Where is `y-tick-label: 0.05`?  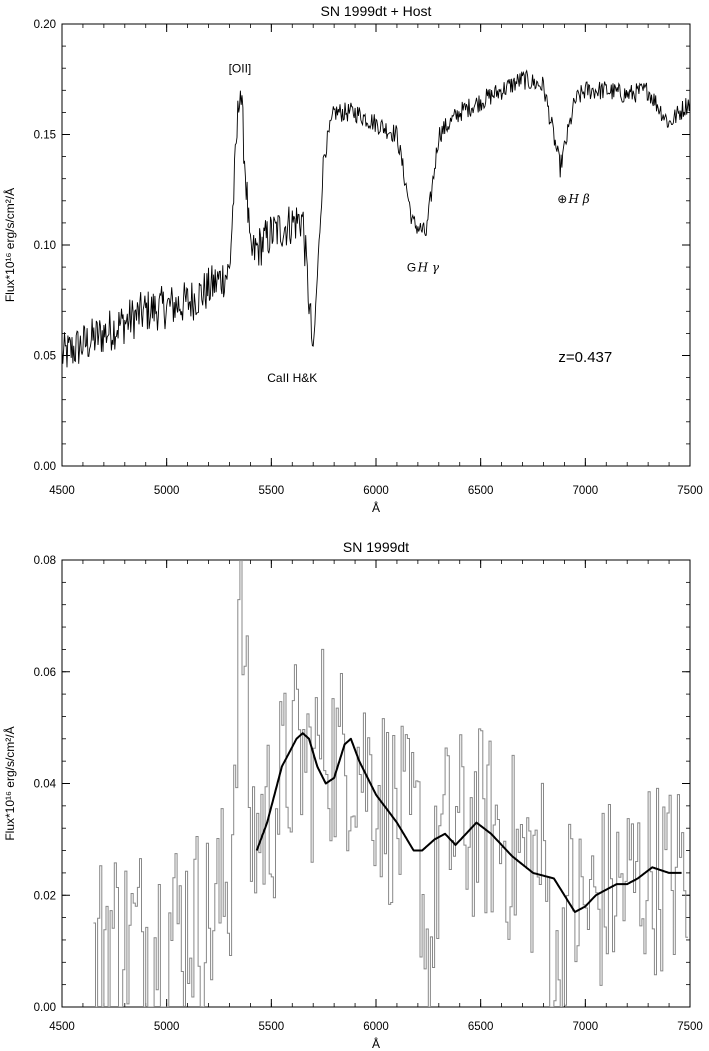
y-tick-label: 0.05 is located at coordinates (45, 357).